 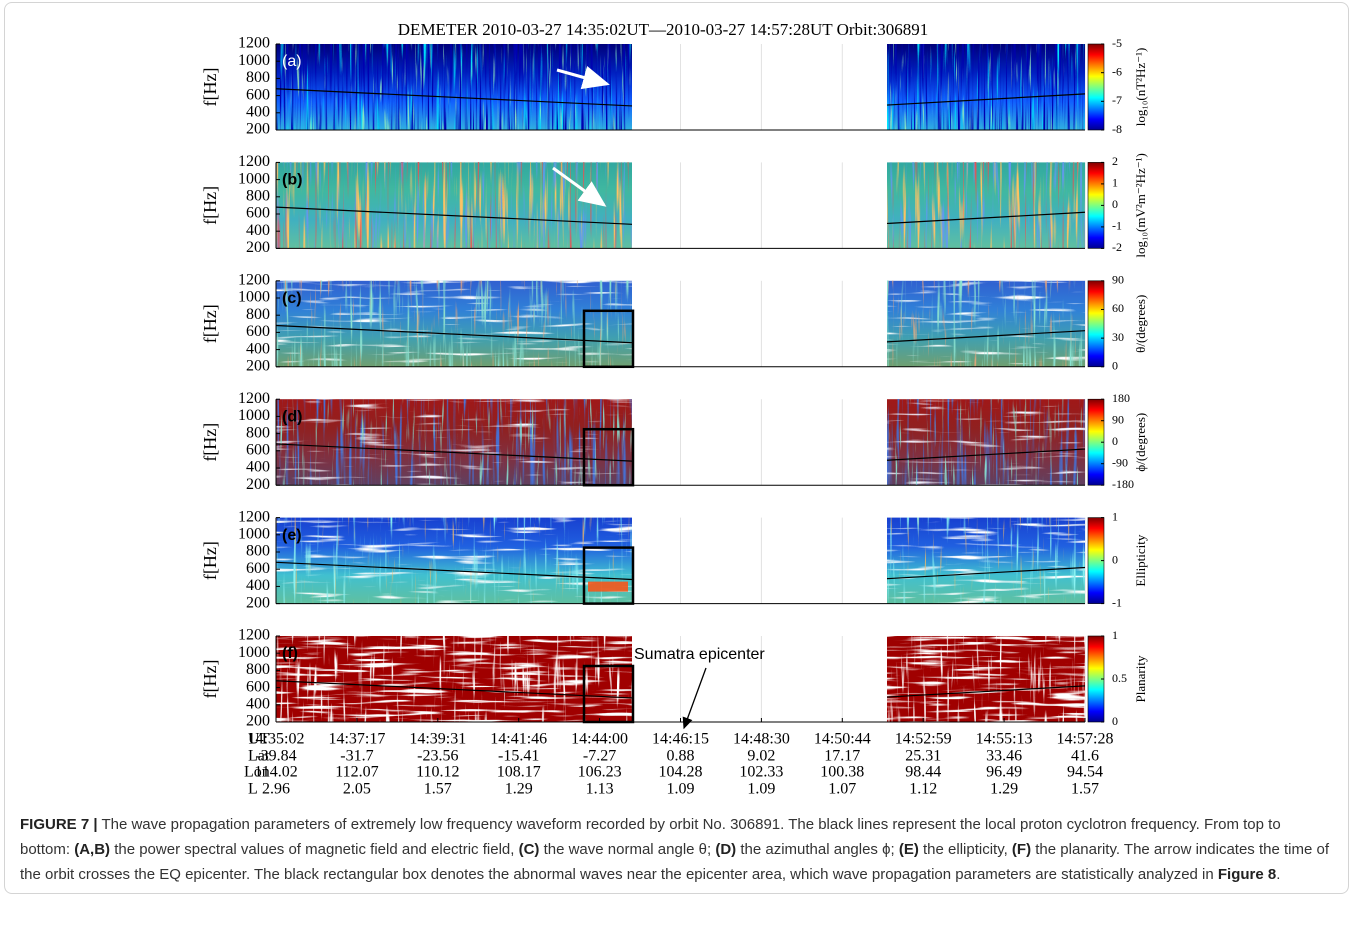 I want to click on anomaly-patch, so click(x=608, y=586).